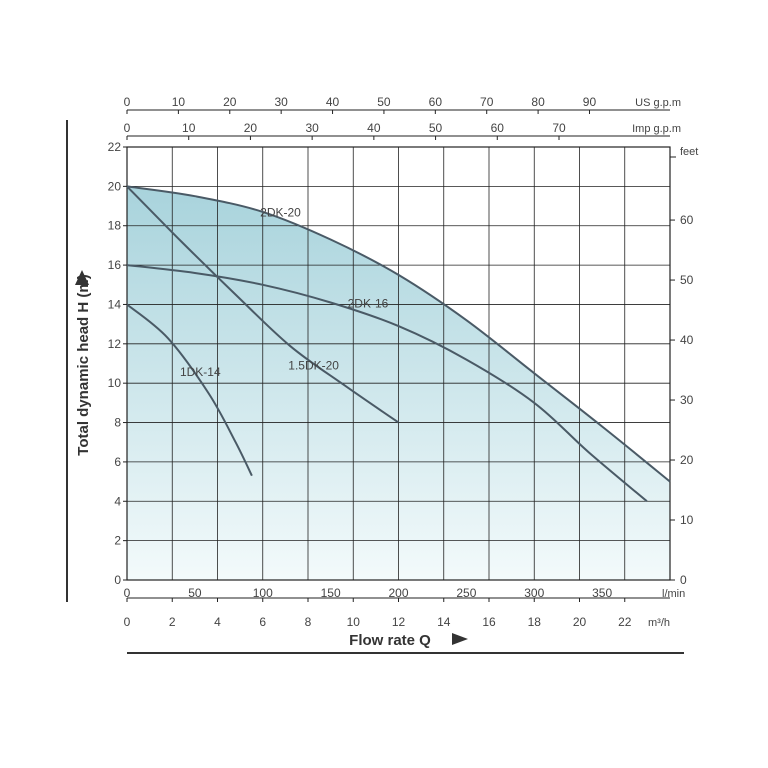  What do you see at coordinates (117, 541) in the screenshot?
I see `y-tick-label: 2` at bounding box center [117, 541].